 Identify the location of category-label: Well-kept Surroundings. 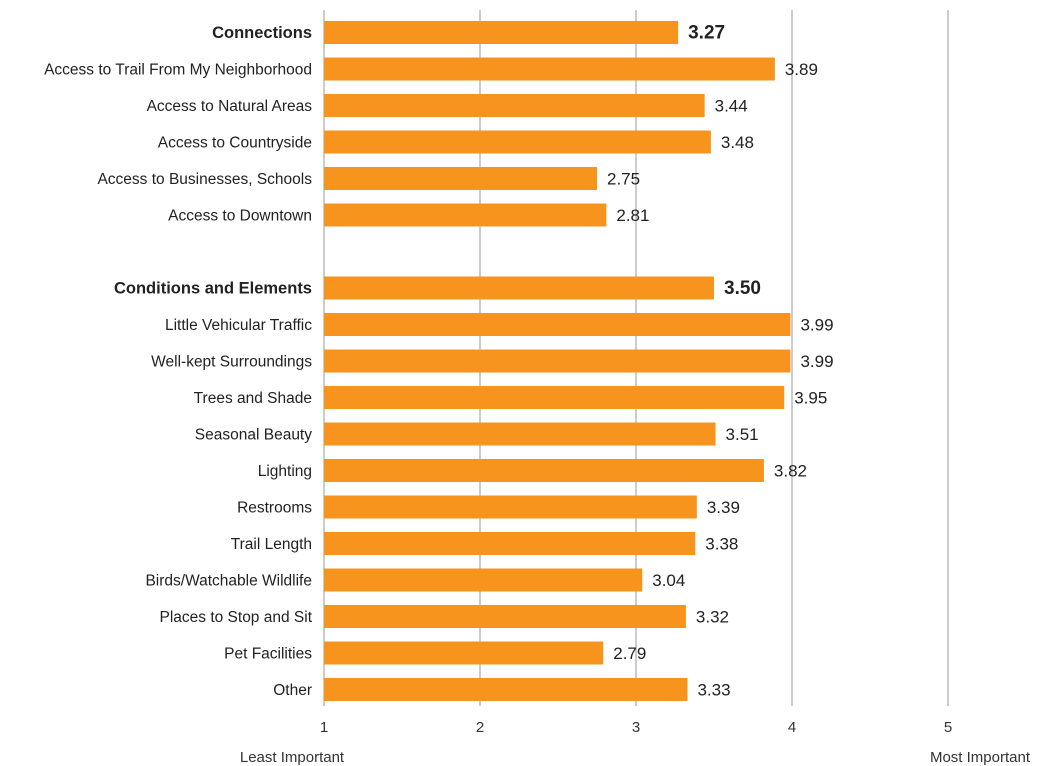
(231, 362).